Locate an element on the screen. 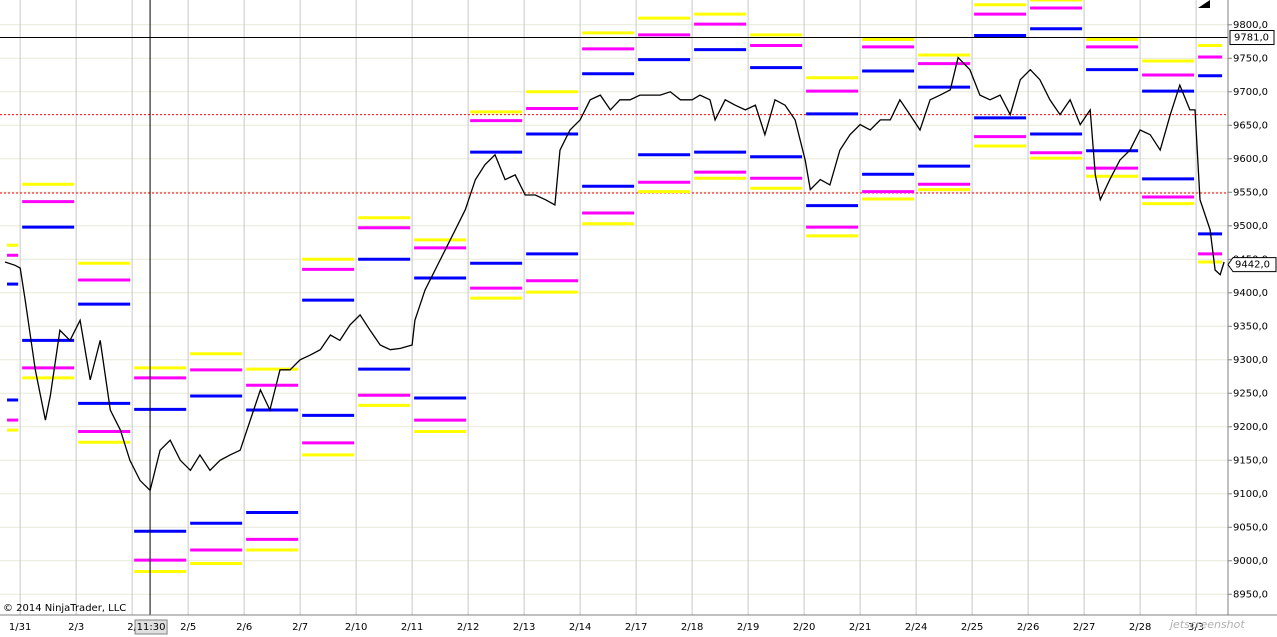 This screenshot has width=1277, height=637. crosshair-x-label: 11:30 is located at coordinates (151, 627).